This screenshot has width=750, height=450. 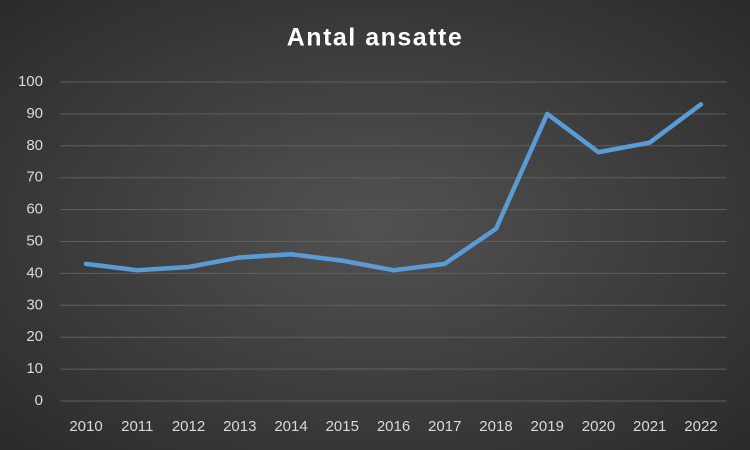 What do you see at coordinates (34, 368) in the screenshot?
I see `y-tick-label: 10` at bounding box center [34, 368].